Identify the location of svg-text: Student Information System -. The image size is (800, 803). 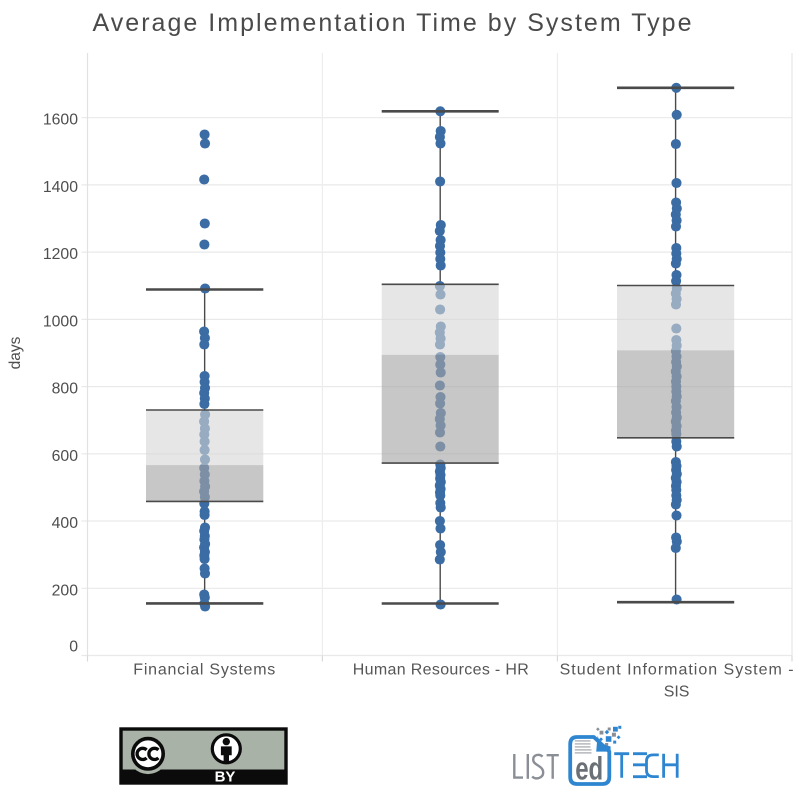
(677, 670).